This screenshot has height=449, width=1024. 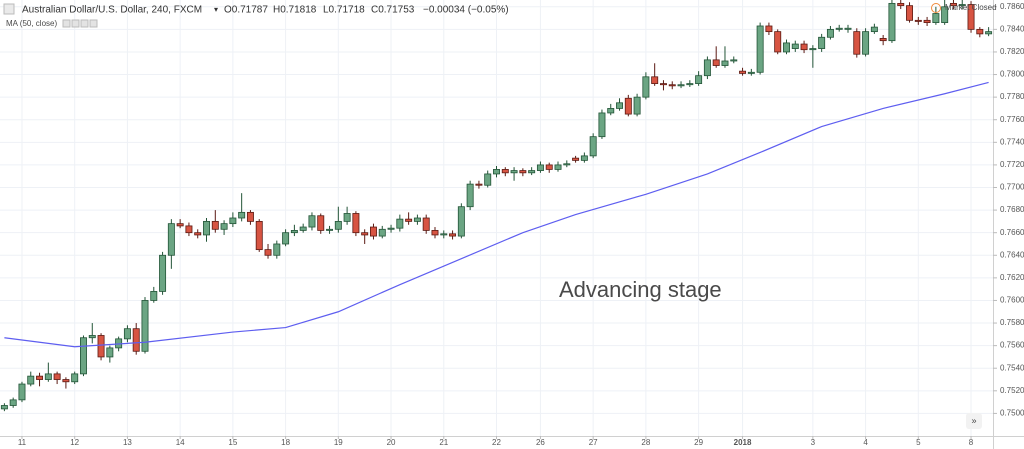 What do you see at coordinates (180, 442) in the screenshot?
I see `x-tick-label: 14` at bounding box center [180, 442].